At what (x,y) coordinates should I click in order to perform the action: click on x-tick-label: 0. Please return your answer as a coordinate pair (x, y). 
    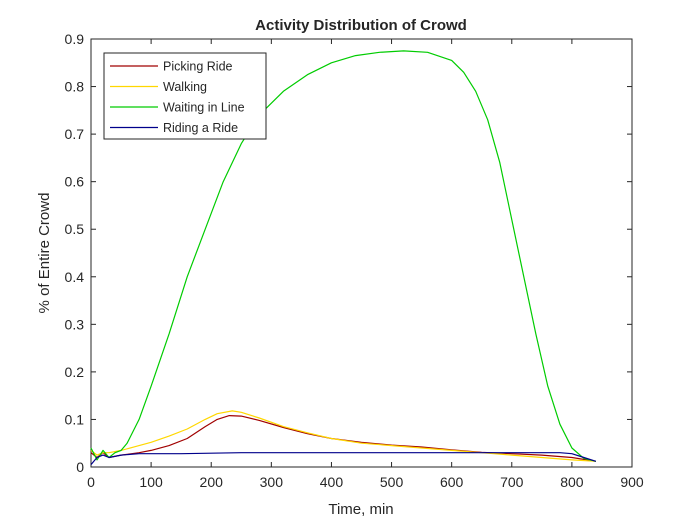
    Looking at the image, I should click on (91, 482).